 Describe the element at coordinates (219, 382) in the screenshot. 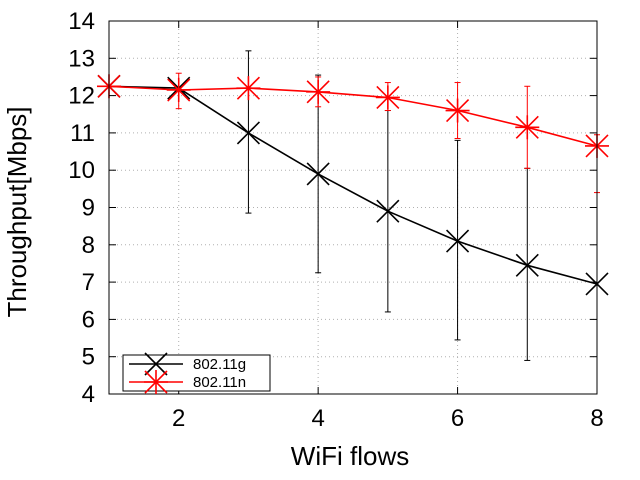

I see `legend-label-802-11n: 802.11n` at that location.